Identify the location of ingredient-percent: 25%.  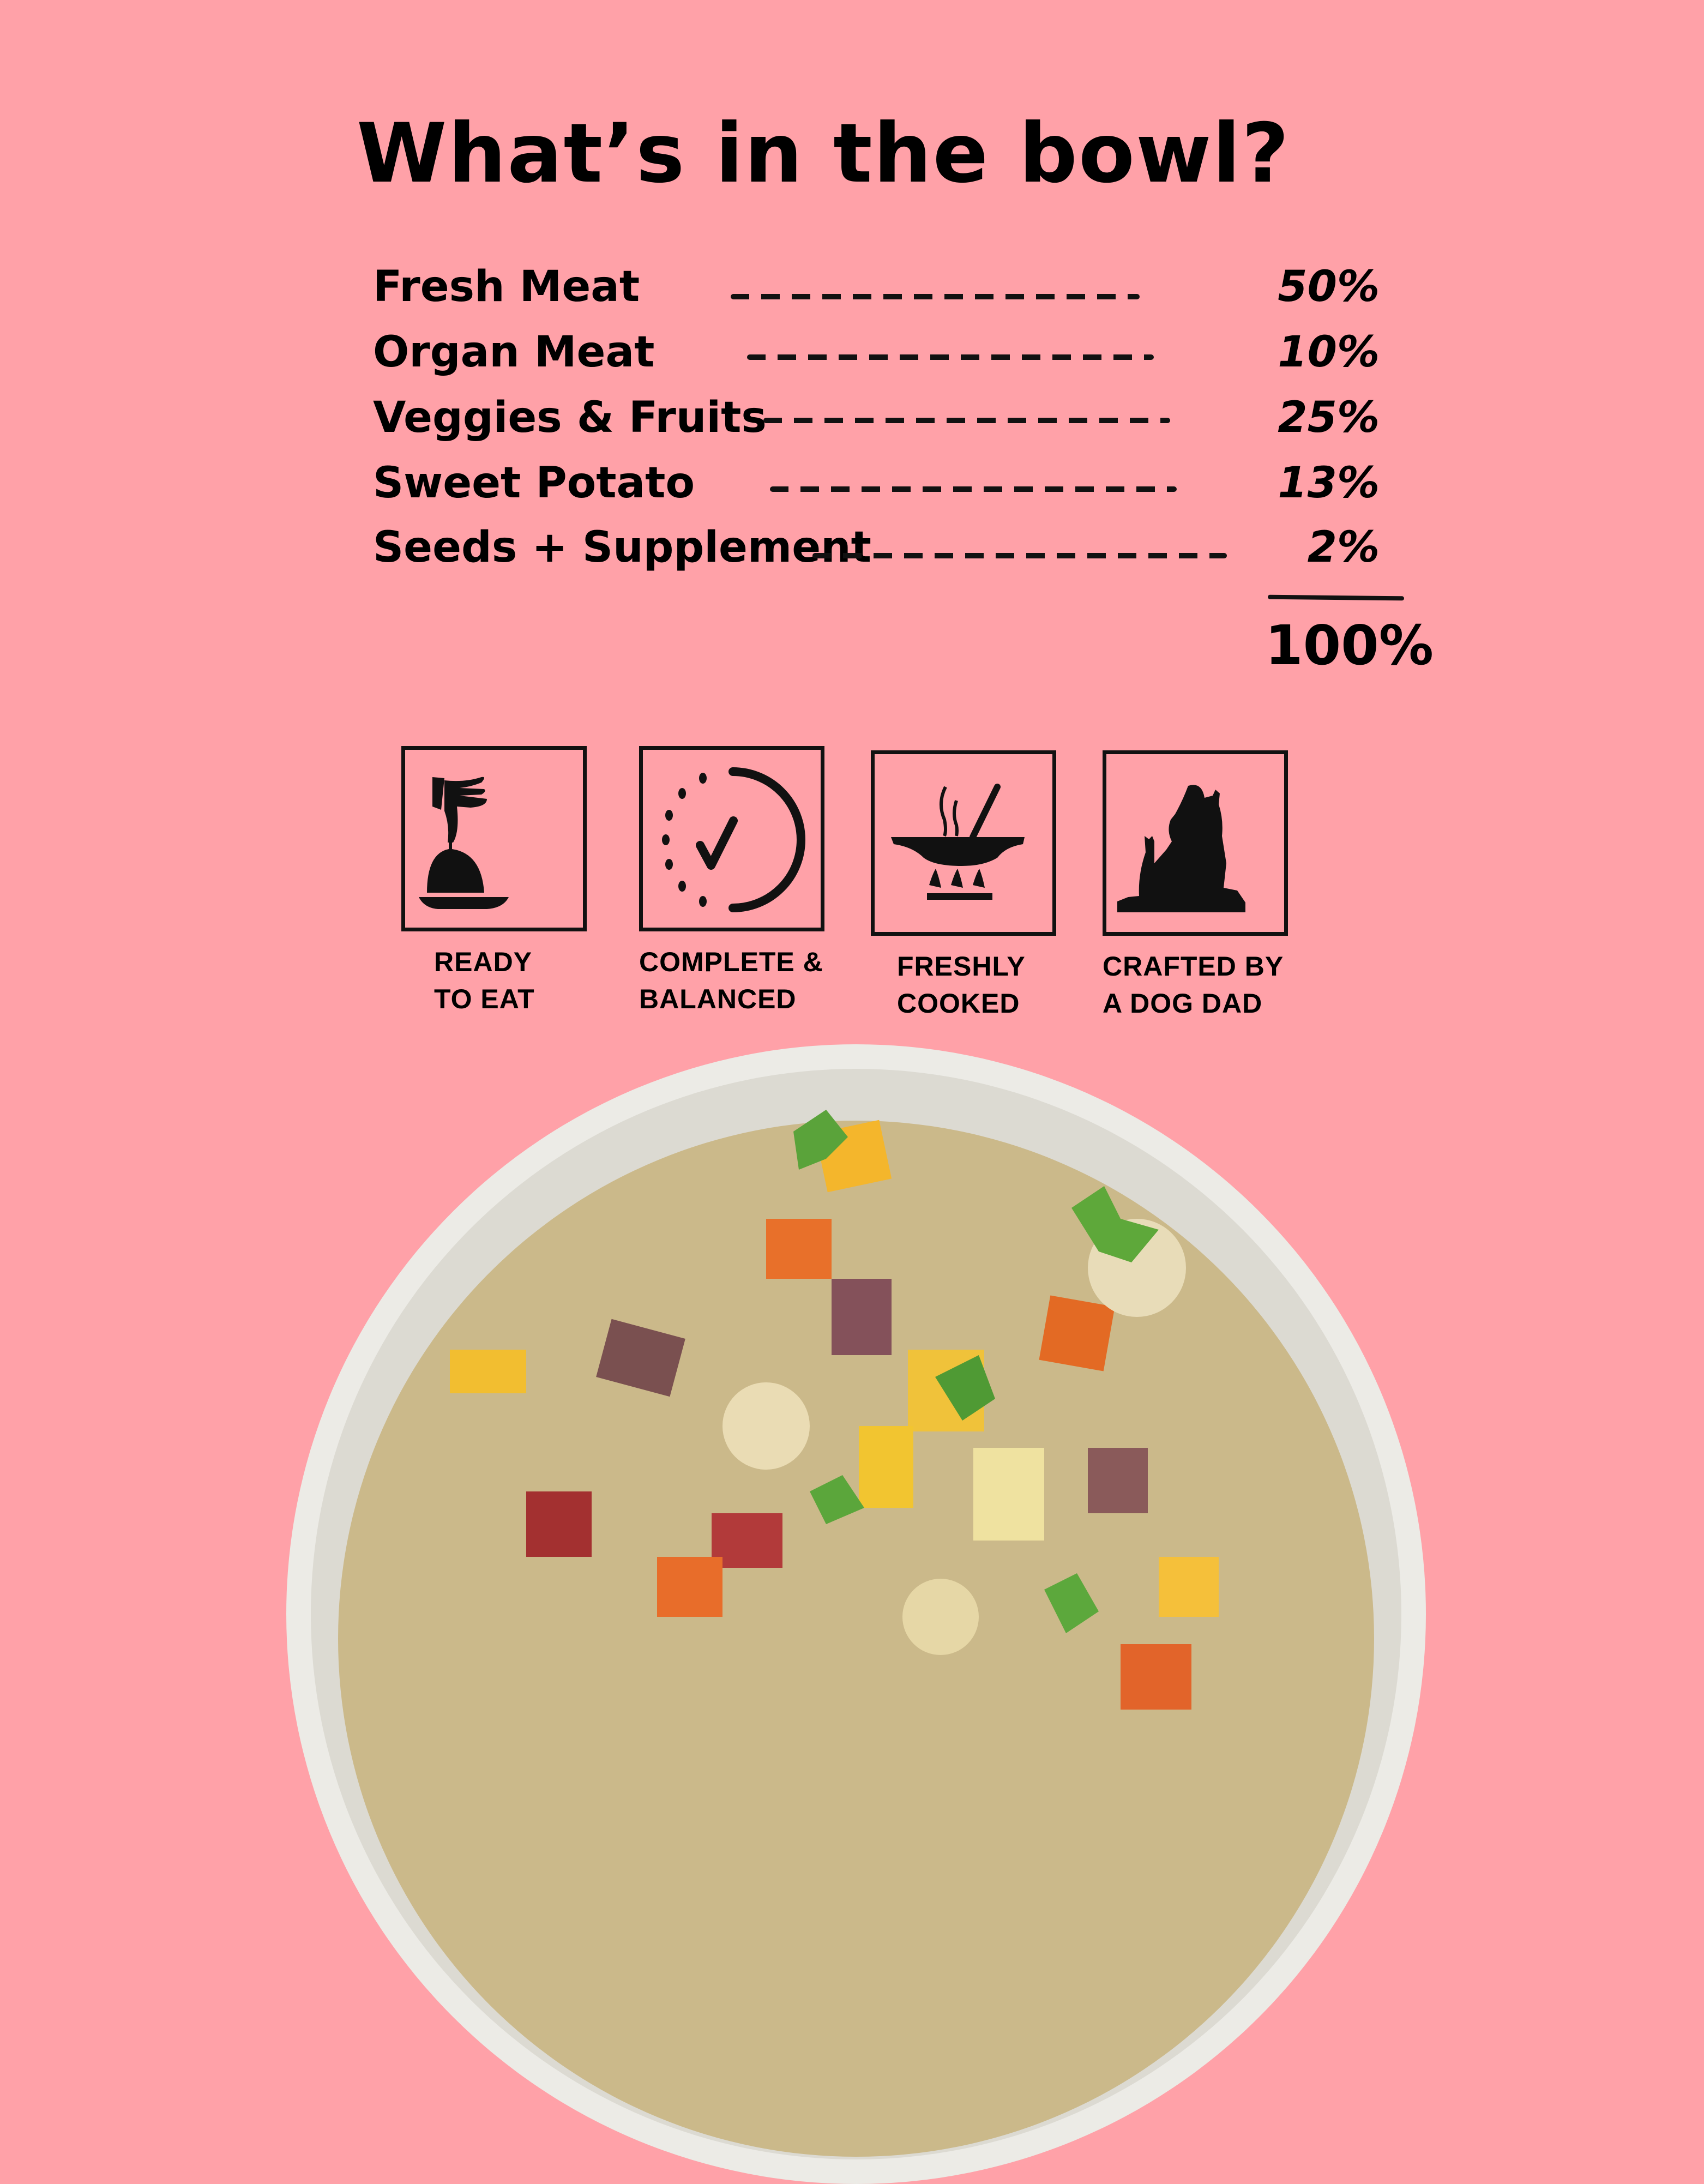
(1329, 417).